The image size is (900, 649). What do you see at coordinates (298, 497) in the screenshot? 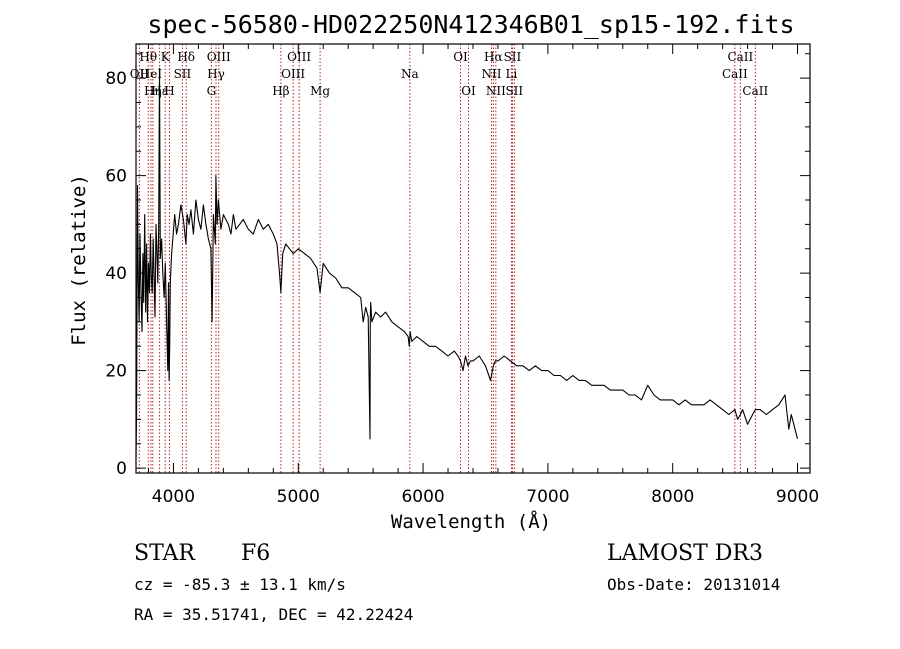
I see `x-tick-label: 5000` at bounding box center [298, 497].